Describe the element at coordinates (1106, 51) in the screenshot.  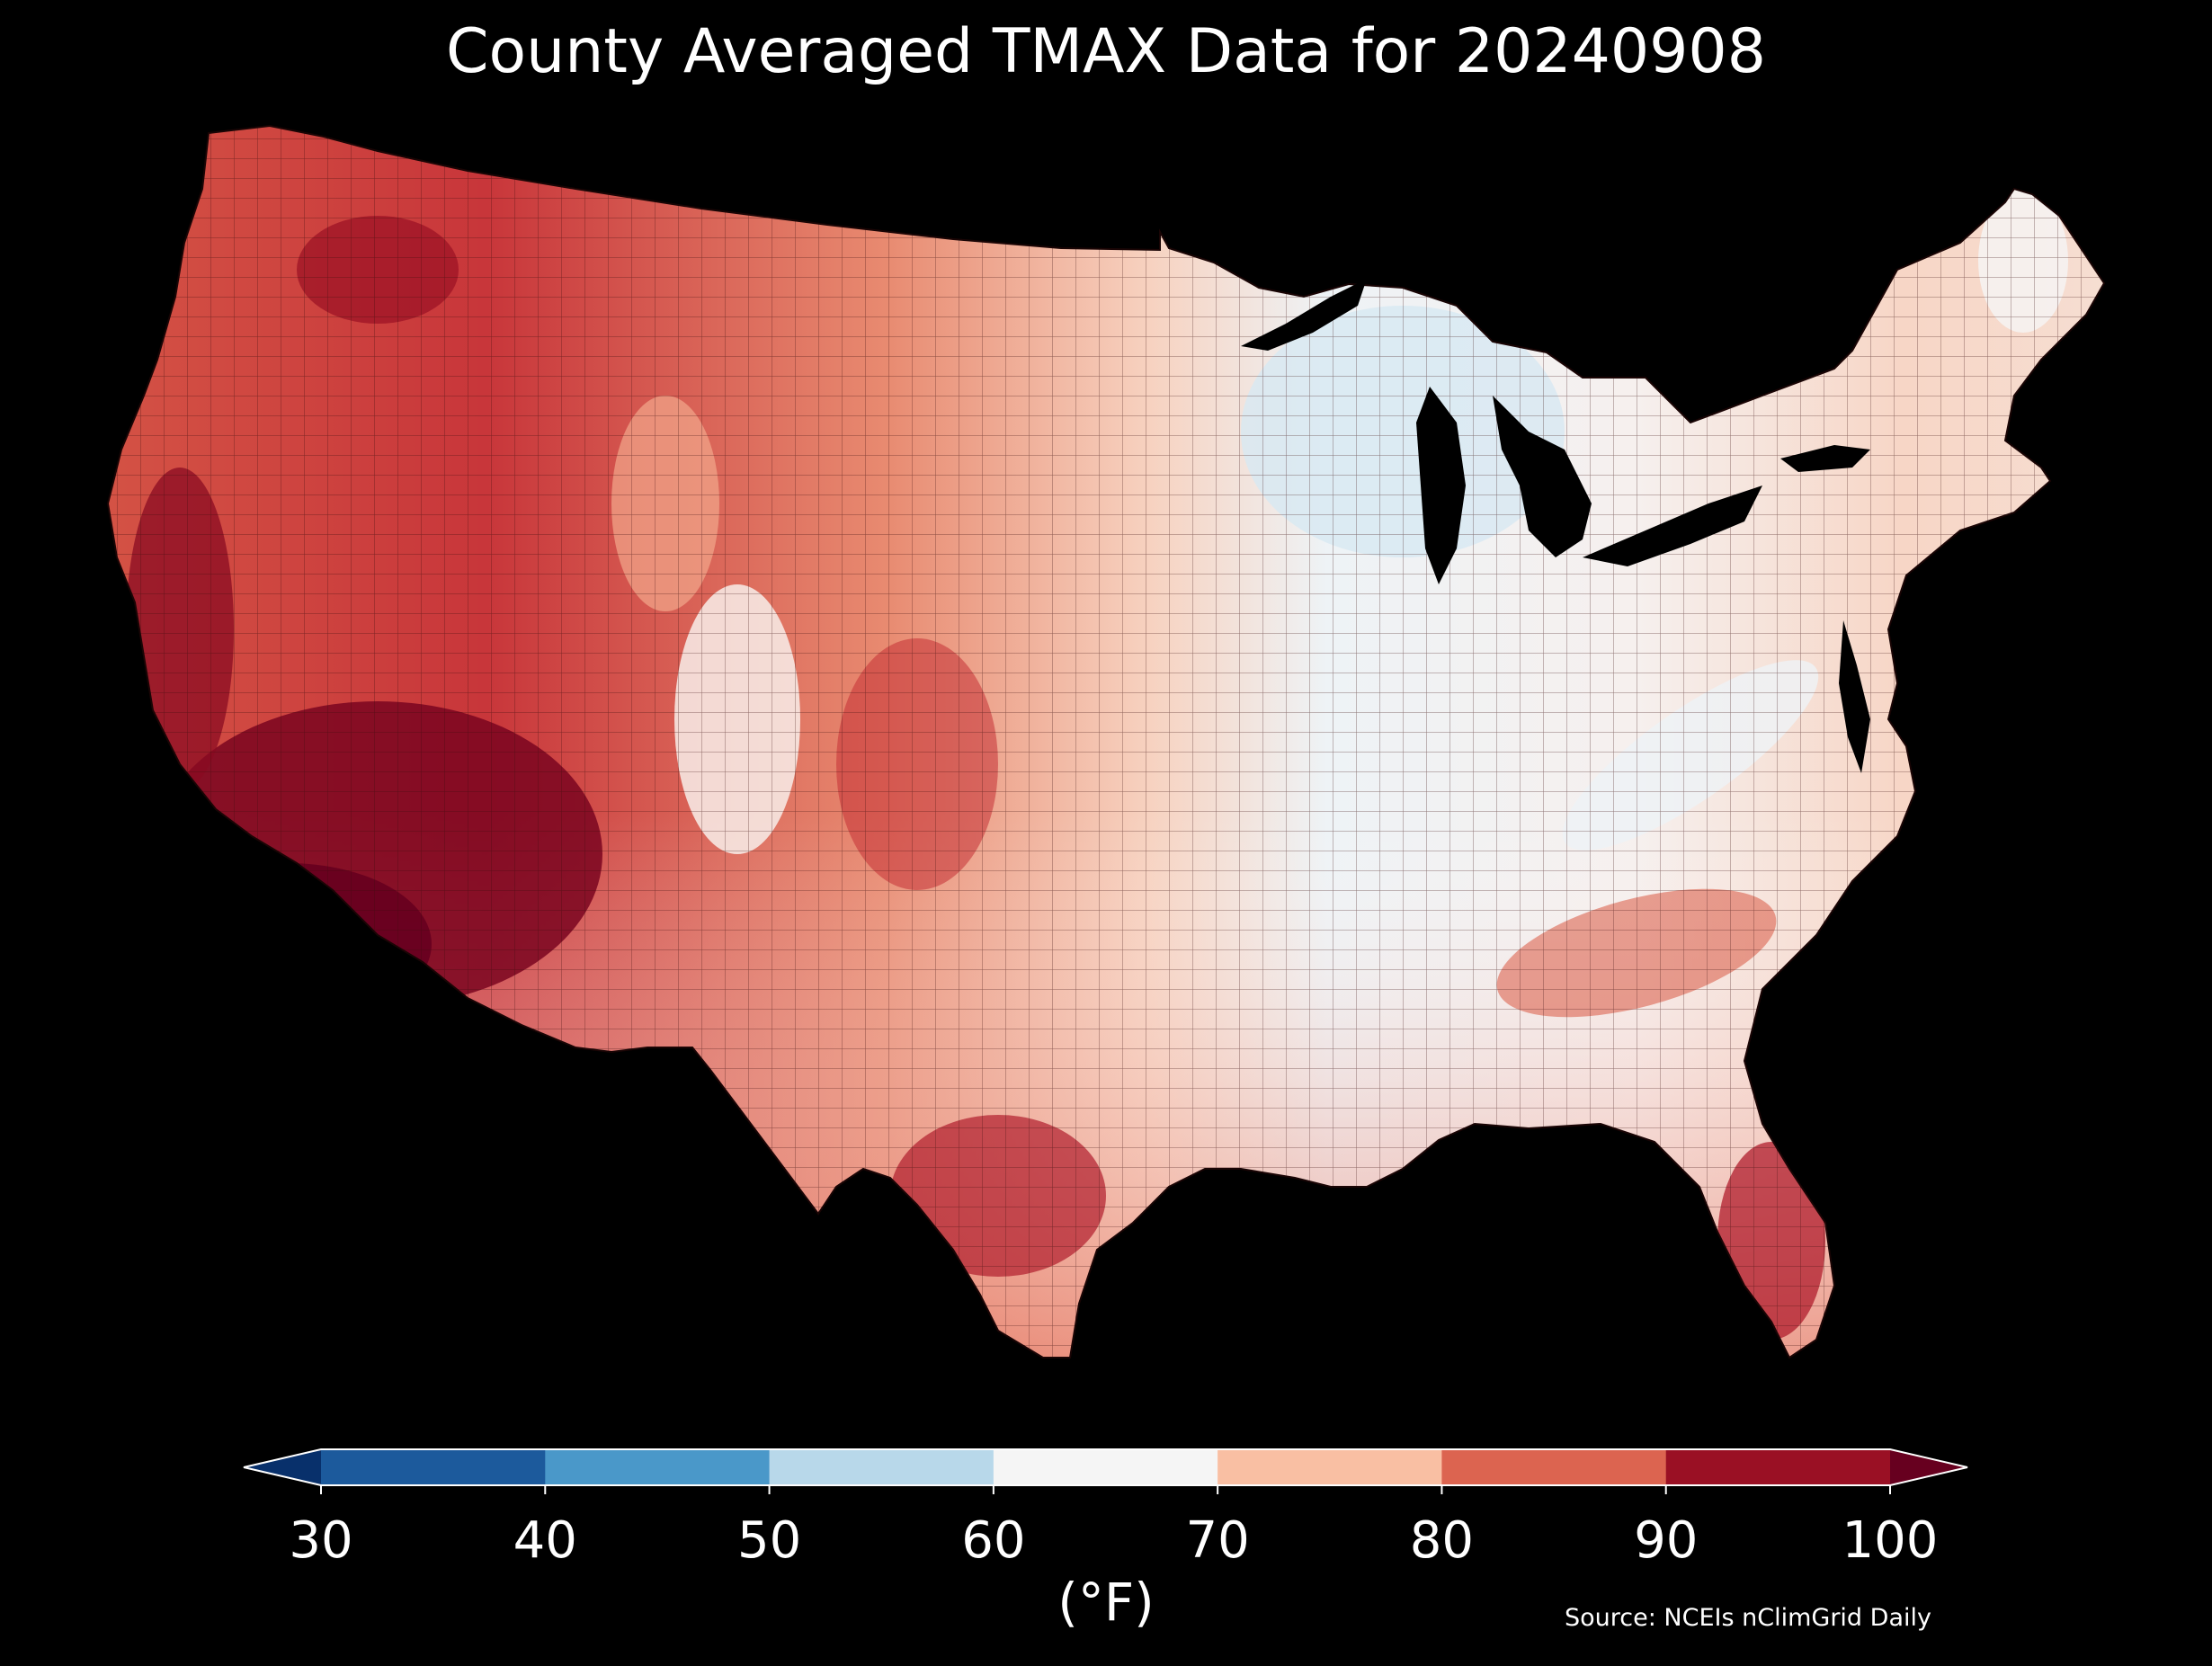
I see `map-title: County Averaged TMAX Data for 20240908` at that location.